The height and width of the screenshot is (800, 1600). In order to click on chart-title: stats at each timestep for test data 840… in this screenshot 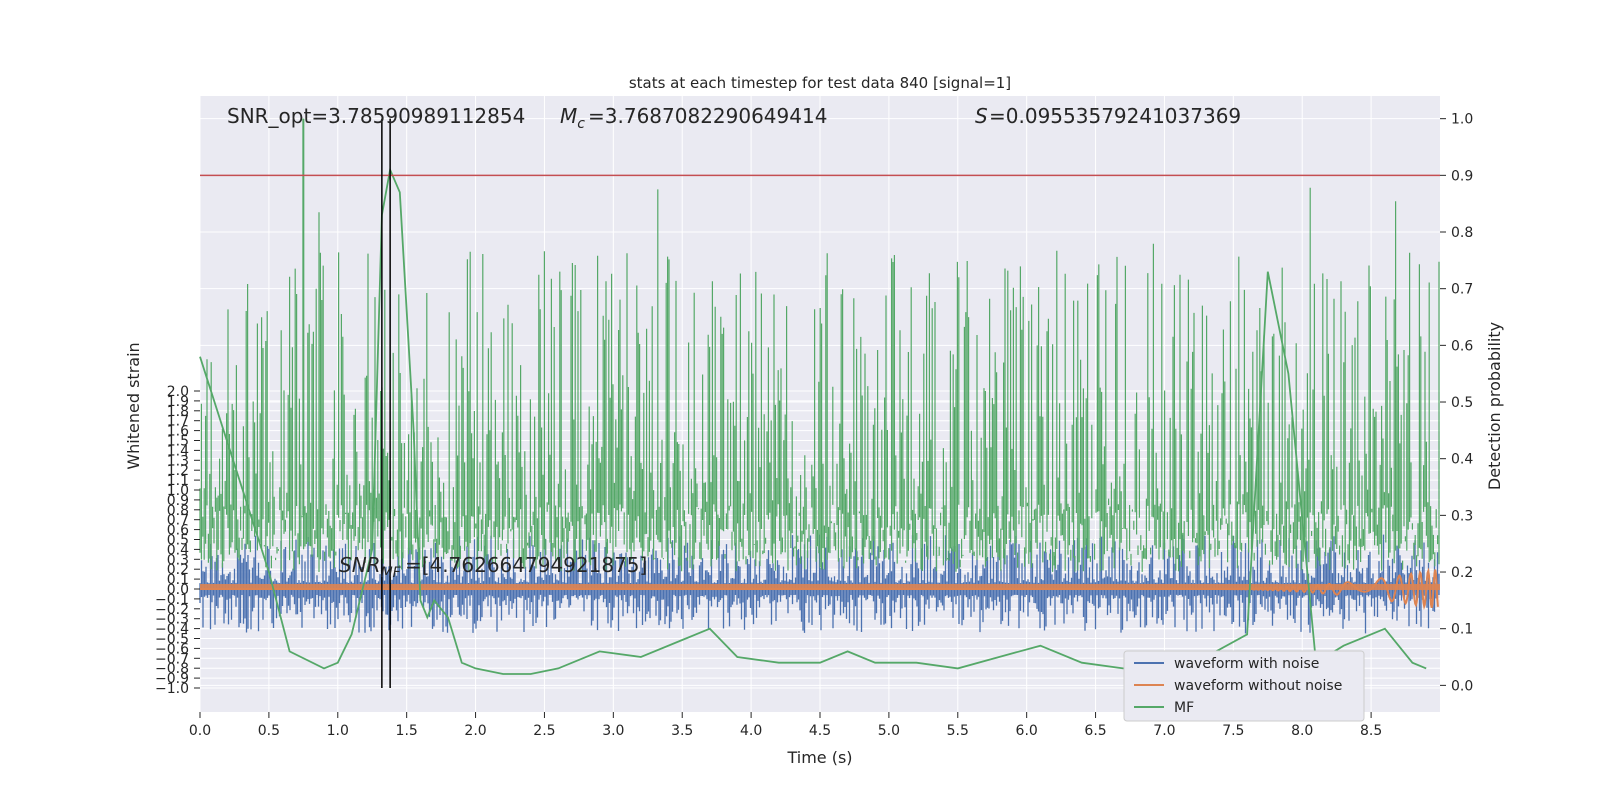, I will do `click(820, 83)`.